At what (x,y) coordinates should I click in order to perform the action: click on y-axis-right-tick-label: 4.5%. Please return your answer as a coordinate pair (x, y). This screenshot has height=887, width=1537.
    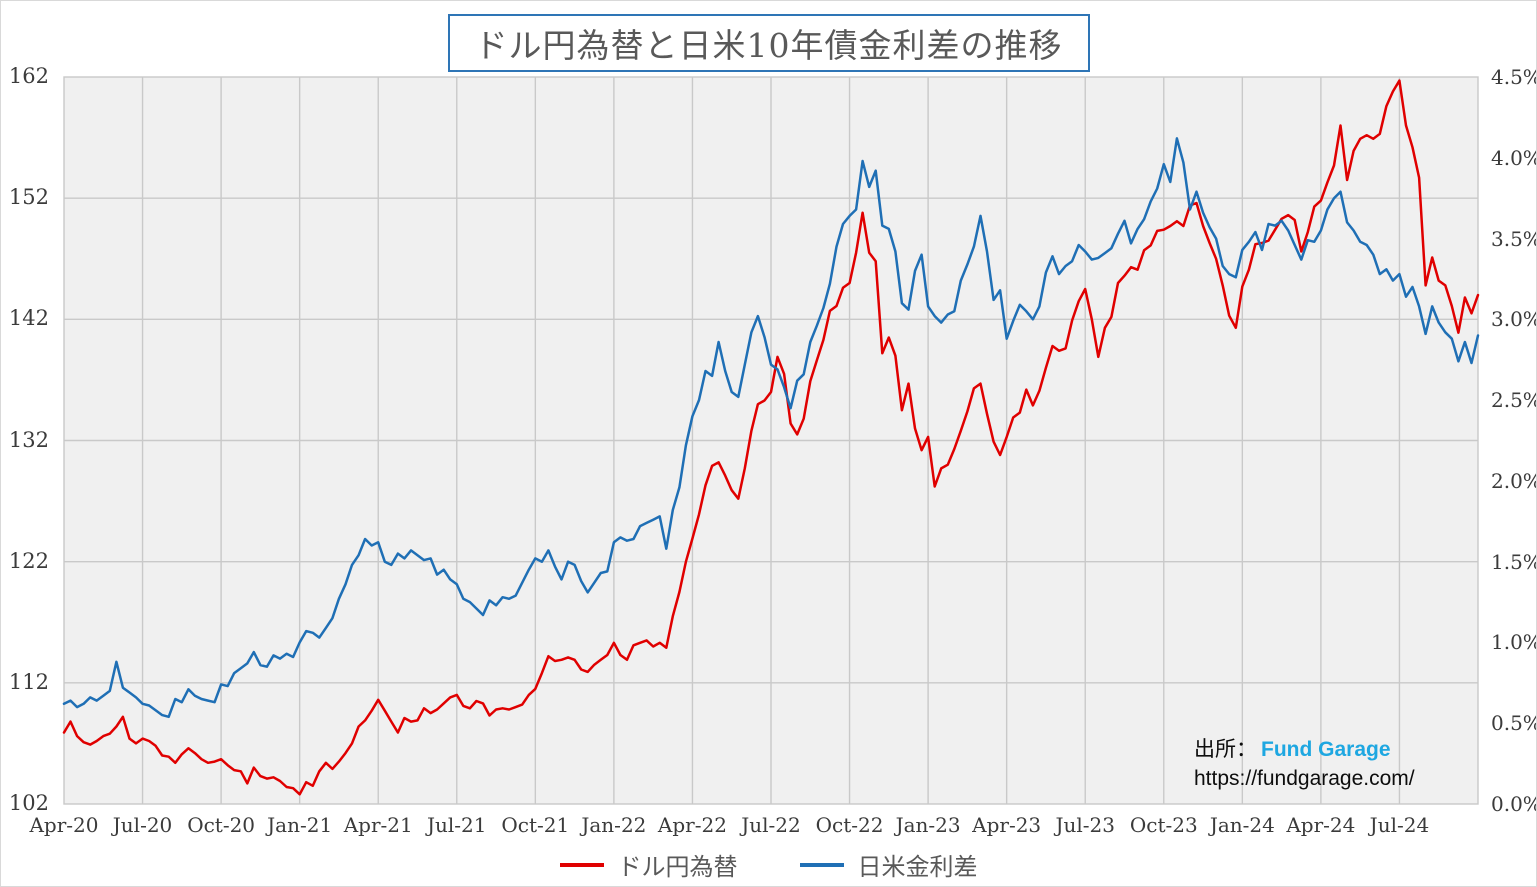
    Looking at the image, I should click on (1514, 77).